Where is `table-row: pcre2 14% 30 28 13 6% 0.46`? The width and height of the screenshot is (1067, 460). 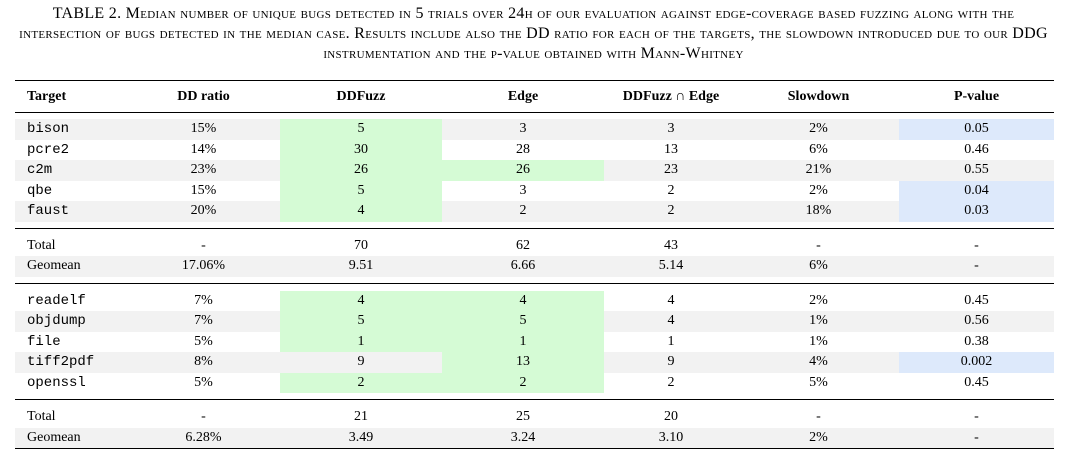
table-row: pcre2 14% 30 28 13 6% 0.46 is located at coordinates (534, 149).